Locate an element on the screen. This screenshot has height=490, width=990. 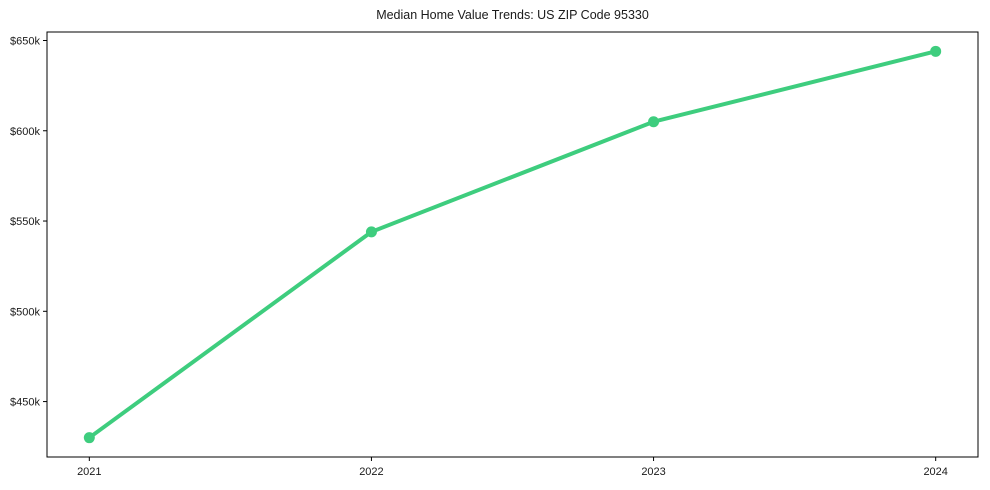
x-tick-label: 2022 is located at coordinates (371, 472).